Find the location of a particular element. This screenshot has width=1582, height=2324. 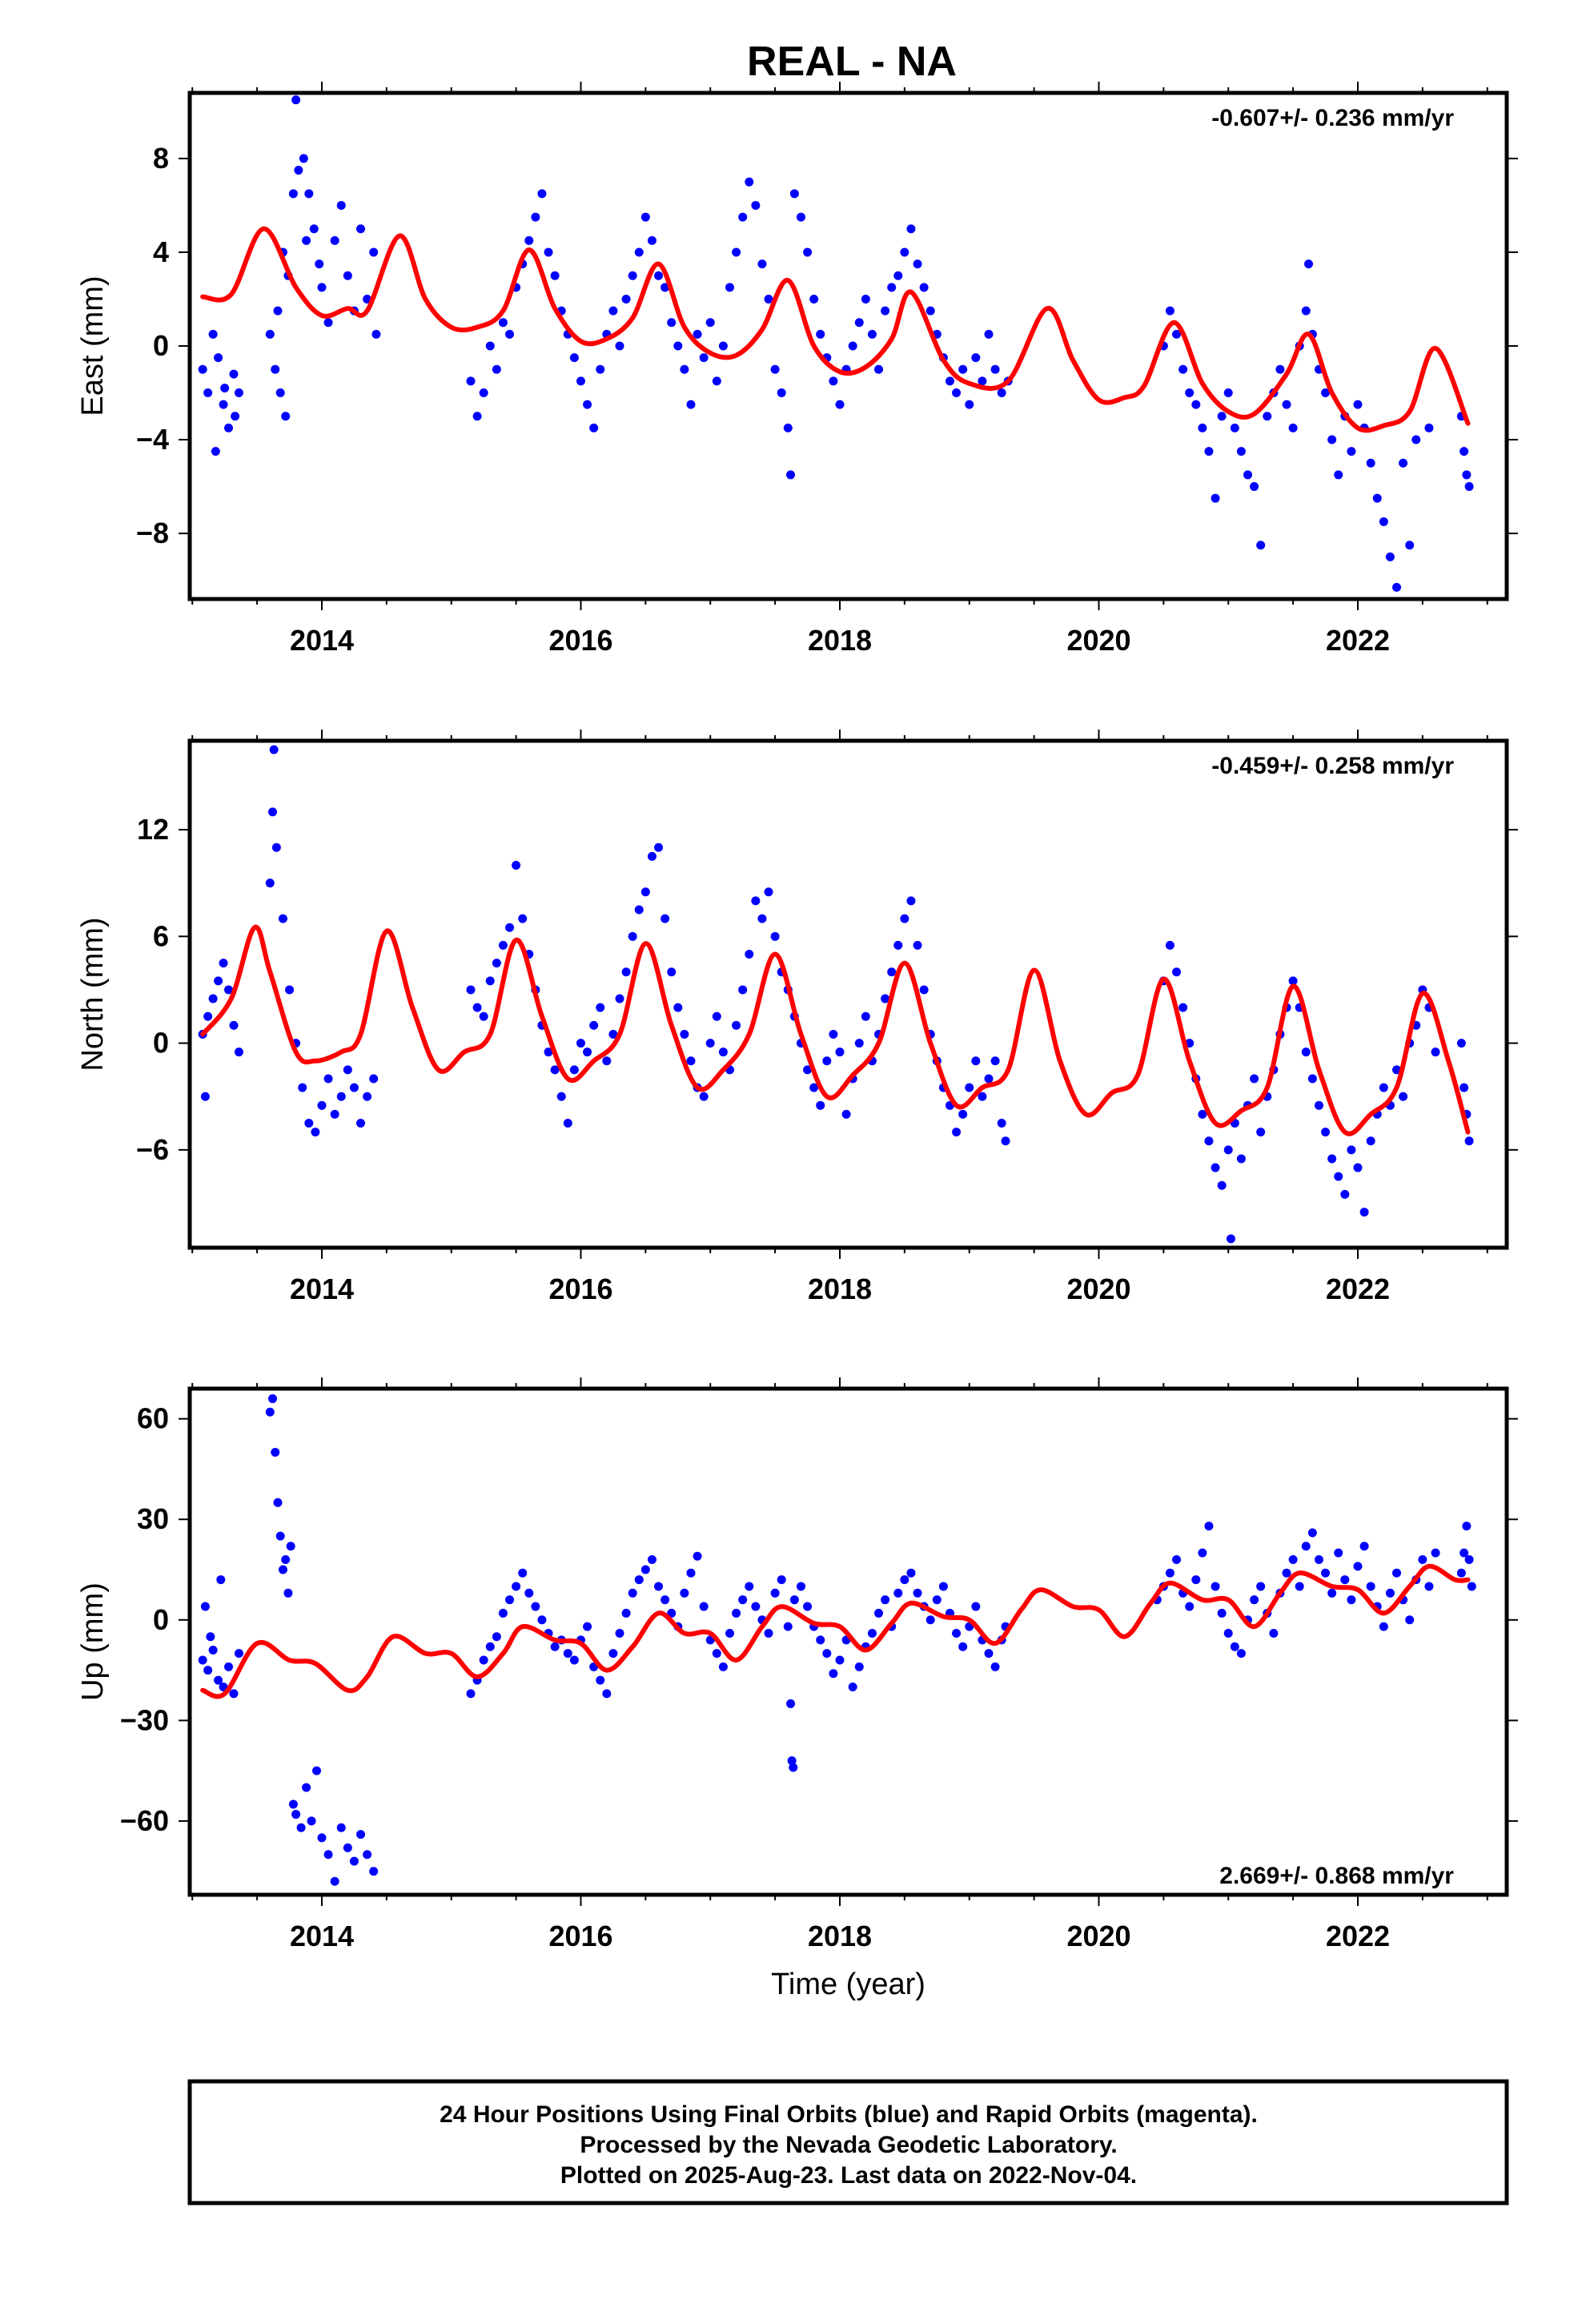

rate-annotation: -0.459+/- 0.258 mm/yr is located at coordinates (1332, 766).